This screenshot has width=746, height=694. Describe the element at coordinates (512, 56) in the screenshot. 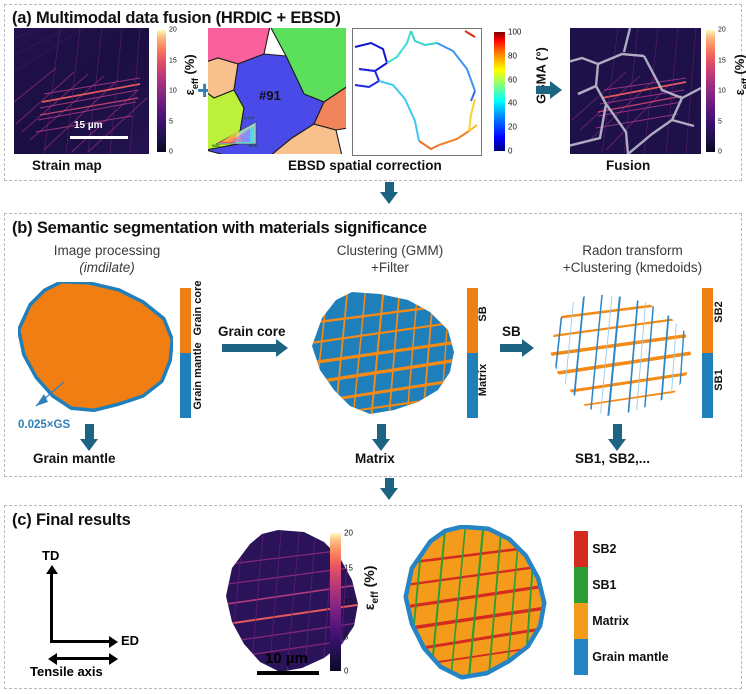

I see `tick-80: 80` at that location.